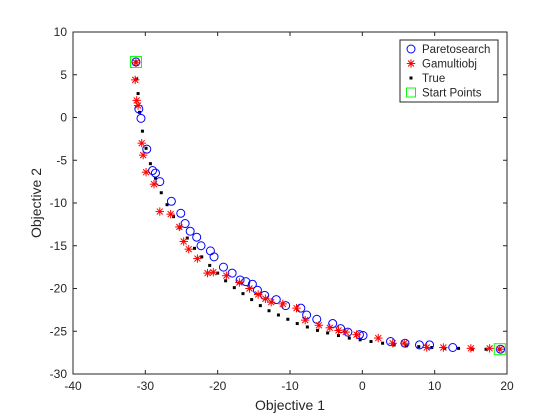 Image resolution: width=560 pixels, height=420 pixels. Describe the element at coordinates (59, 289) in the screenshot. I see `y-tick-label: -20` at that location.